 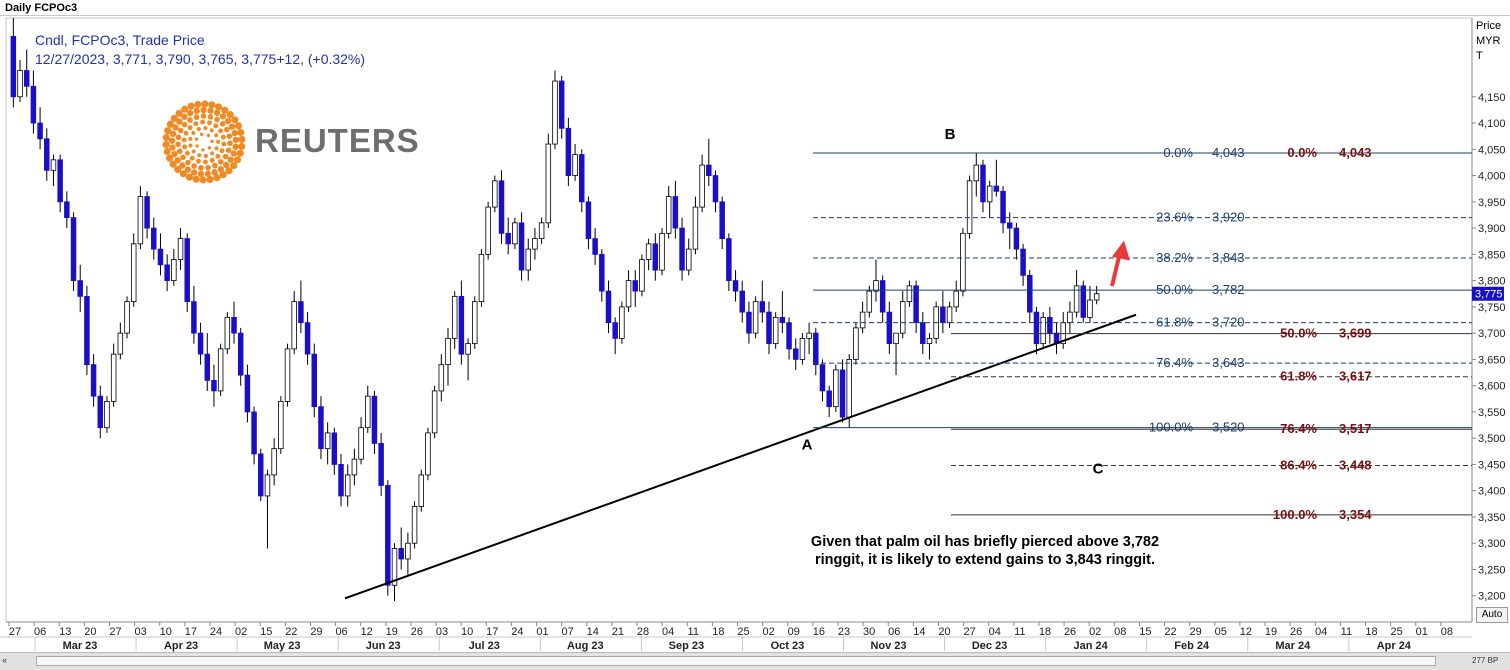 What do you see at coordinates (1488, 293) in the screenshot?
I see `last-price-tag` at bounding box center [1488, 293].